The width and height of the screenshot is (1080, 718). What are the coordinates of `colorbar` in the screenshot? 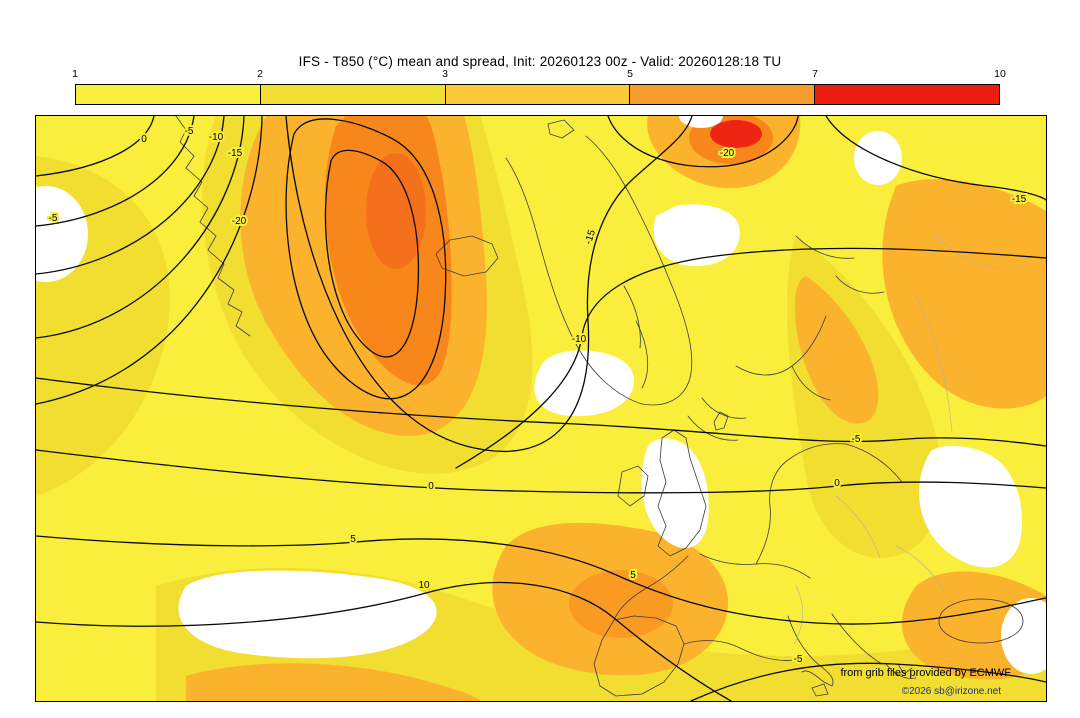 It's located at (537, 94).